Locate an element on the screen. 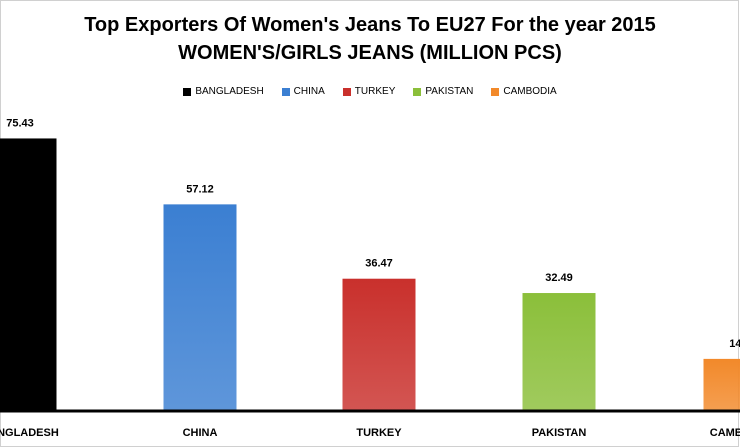 The image size is (740, 448). category-tick-label: BANGLADESH is located at coordinates (29, 433).